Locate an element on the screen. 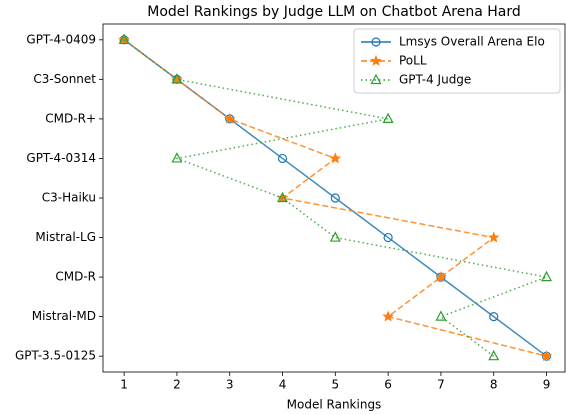  legend-label: GPT-4 Judge is located at coordinates (435, 80).